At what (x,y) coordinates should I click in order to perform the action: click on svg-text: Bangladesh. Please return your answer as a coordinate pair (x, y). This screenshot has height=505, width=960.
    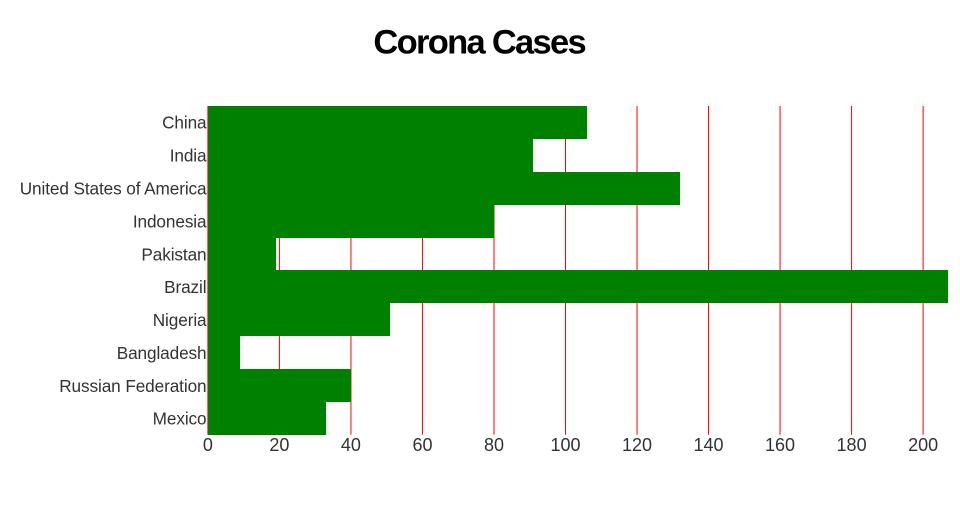
    Looking at the image, I should click on (162, 353).